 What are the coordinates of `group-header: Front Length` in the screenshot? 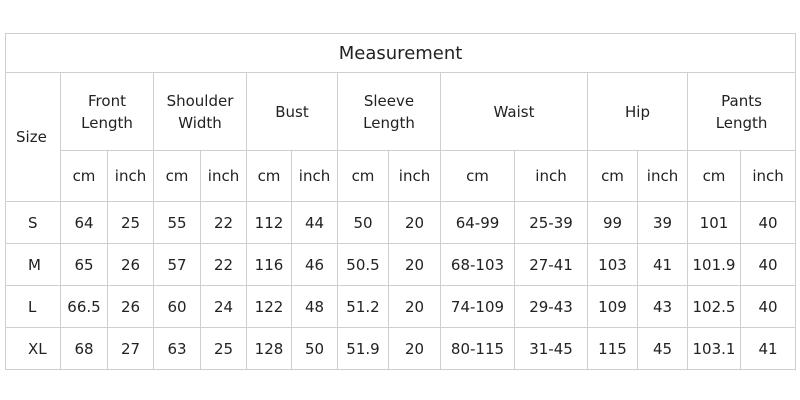 It's located at (107, 111).